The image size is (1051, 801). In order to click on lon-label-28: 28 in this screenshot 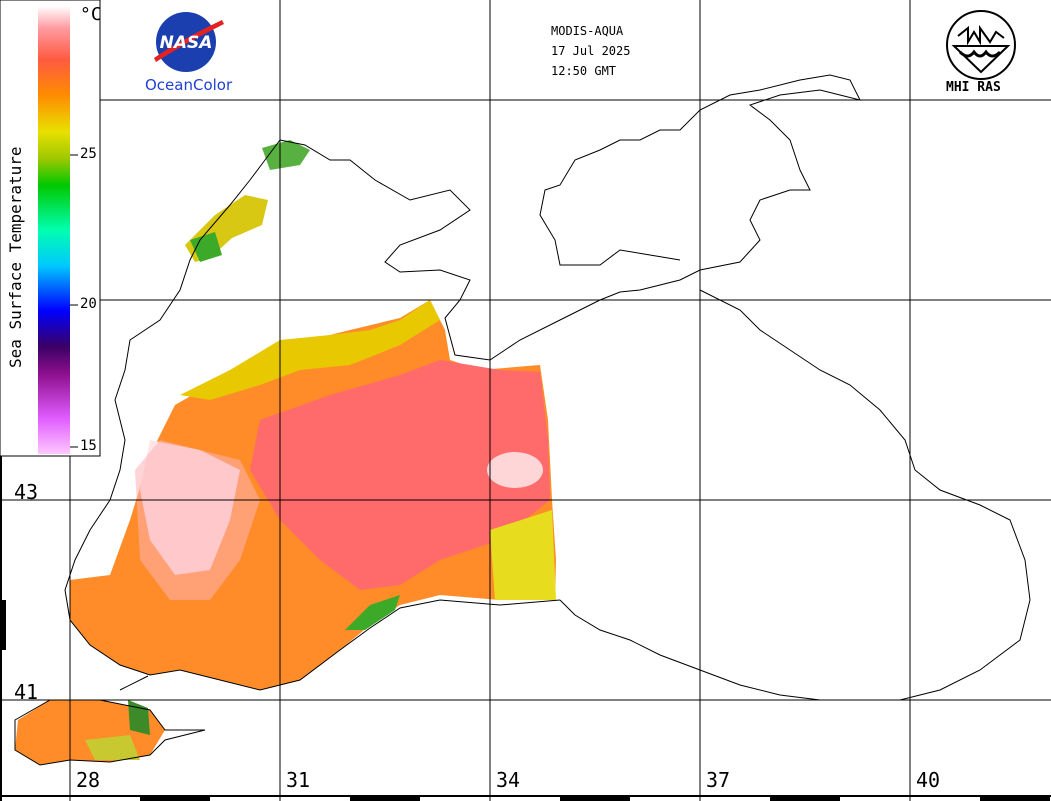, I will do `click(88, 780)`.